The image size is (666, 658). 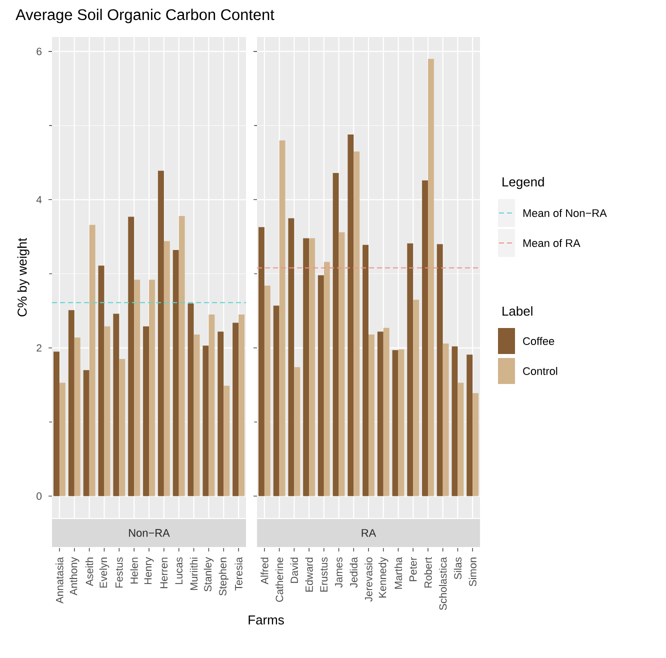 I want to click on legend-label: Mean of RA, so click(x=551, y=243).